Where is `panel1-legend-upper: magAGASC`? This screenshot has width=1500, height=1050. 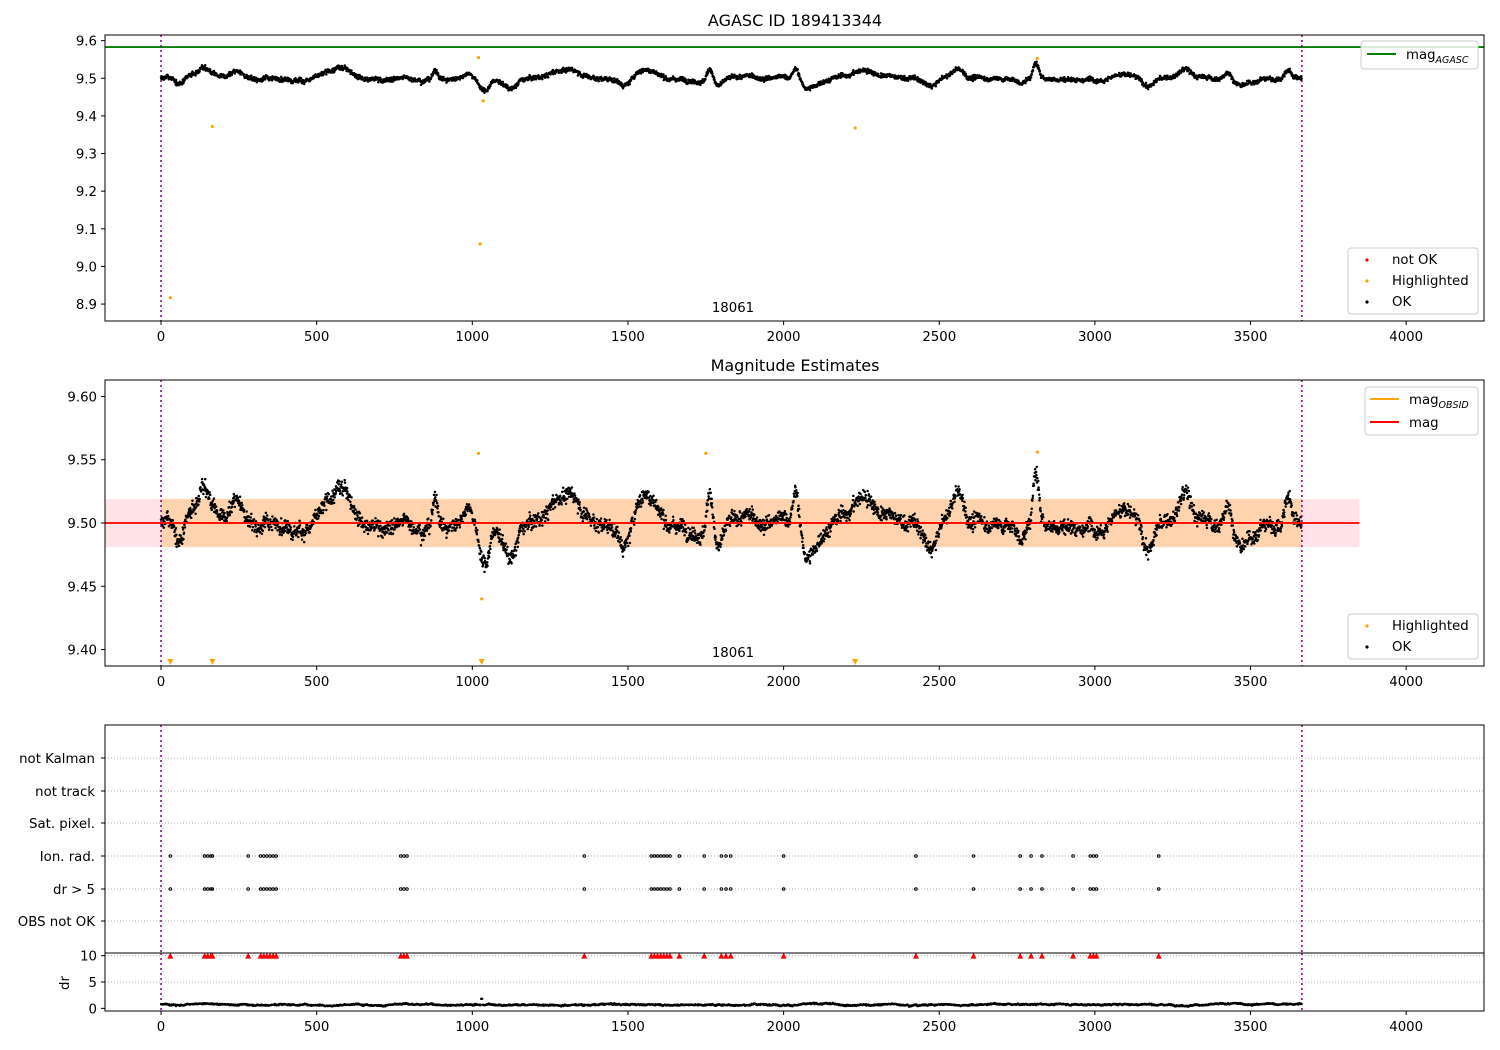 panel1-legend-upper: magAGASC is located at coordinates (1419, 55).